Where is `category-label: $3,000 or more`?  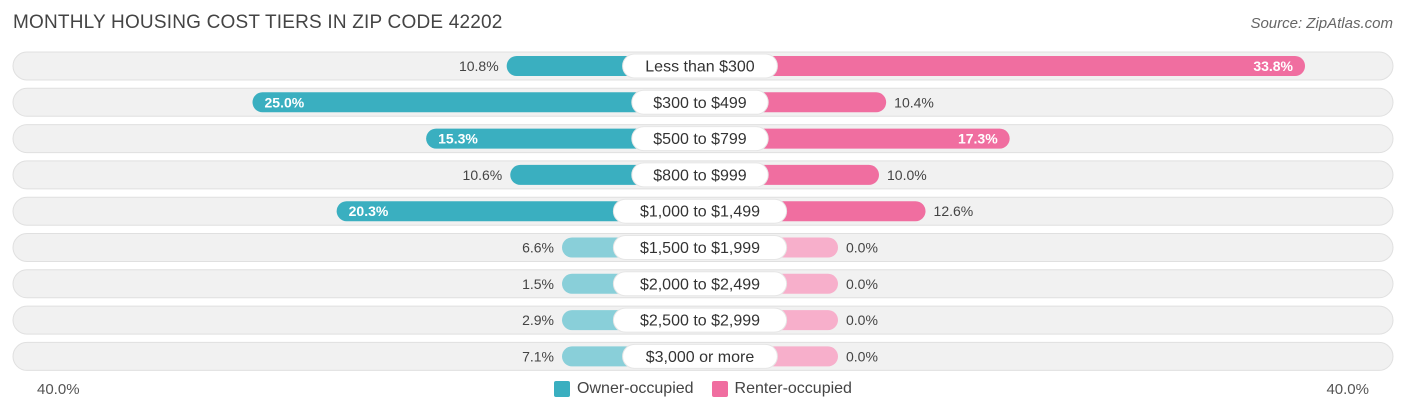 category-label: $3,000 or more is located at coordinates (700, 357).